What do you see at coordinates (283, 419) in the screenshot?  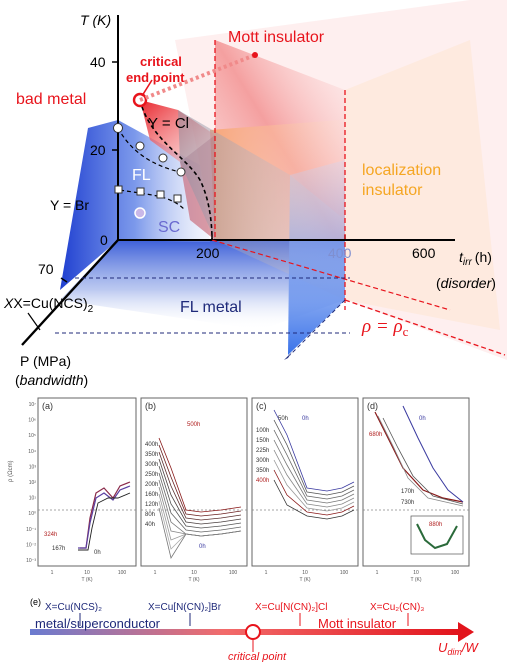 I see `label-50h: 50h` at bounding box center [283, 419].